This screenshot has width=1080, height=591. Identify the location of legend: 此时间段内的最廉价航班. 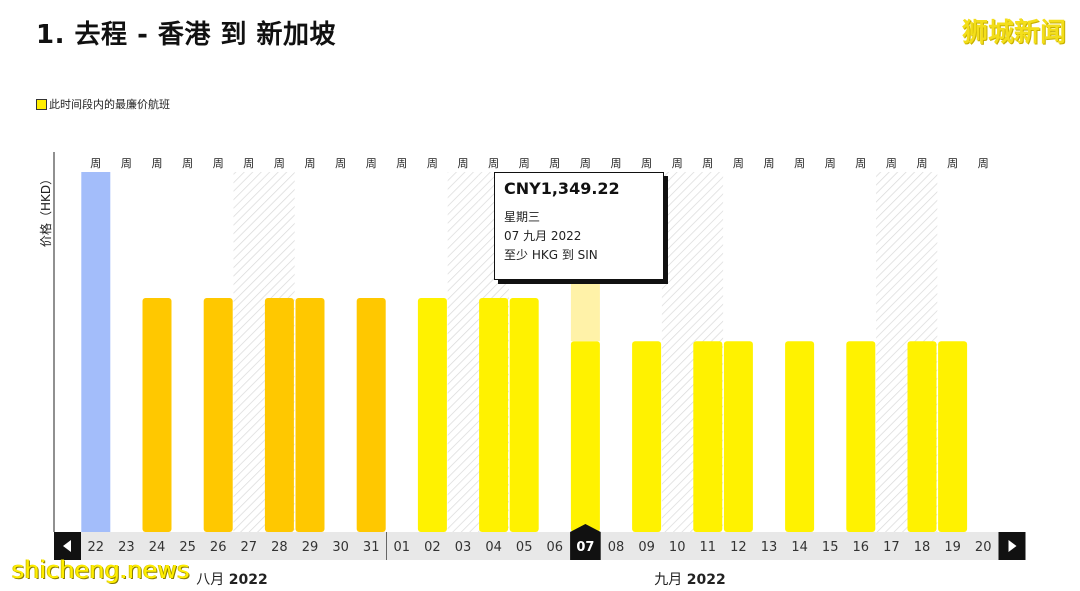
(103, 104).